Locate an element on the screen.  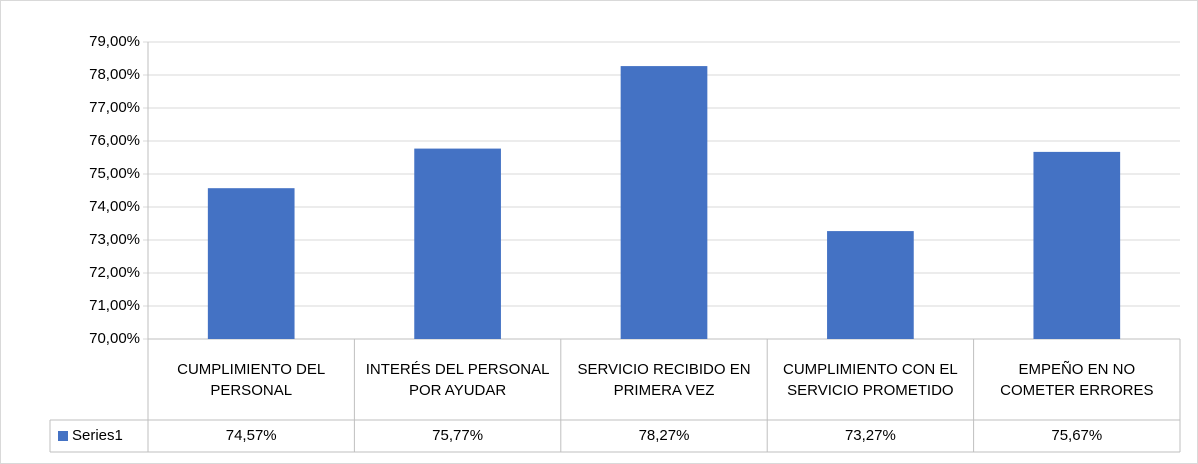
y-tick-label: 76,00% is located at coordinates (114, 140).